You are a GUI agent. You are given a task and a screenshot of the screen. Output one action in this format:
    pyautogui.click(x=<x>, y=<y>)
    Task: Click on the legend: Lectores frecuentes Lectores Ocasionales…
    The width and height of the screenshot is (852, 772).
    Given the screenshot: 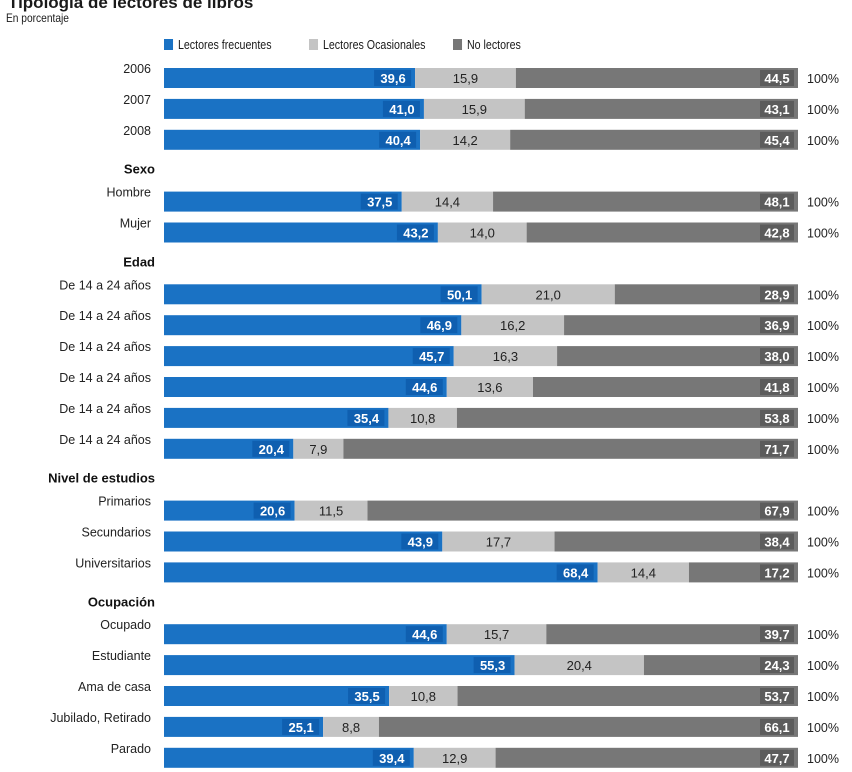 What is the action you would take?
    pyautogui.click(x=350, y=44)
    